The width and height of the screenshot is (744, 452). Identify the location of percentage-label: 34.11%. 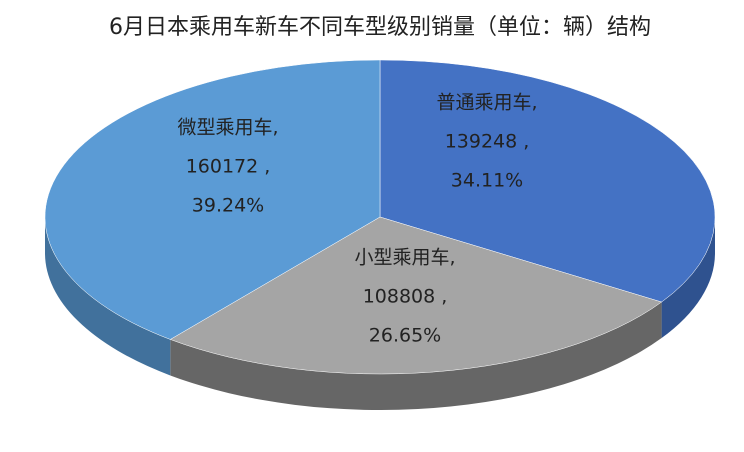
(487, 181).